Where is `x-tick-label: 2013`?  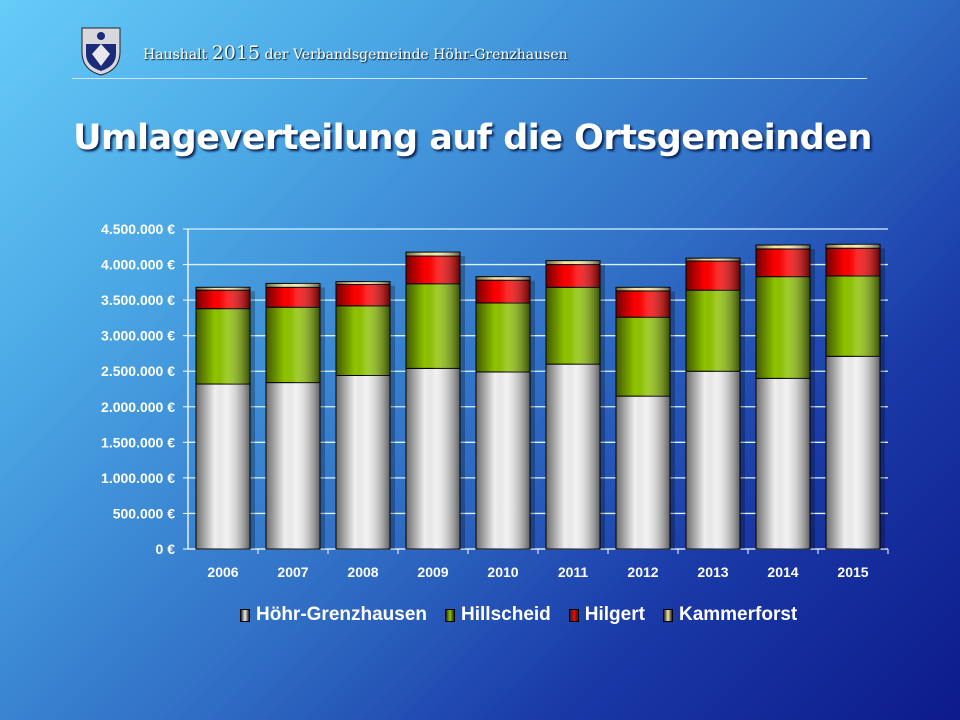
x-tick-label: 2013 is located at coordinates (712, 572).